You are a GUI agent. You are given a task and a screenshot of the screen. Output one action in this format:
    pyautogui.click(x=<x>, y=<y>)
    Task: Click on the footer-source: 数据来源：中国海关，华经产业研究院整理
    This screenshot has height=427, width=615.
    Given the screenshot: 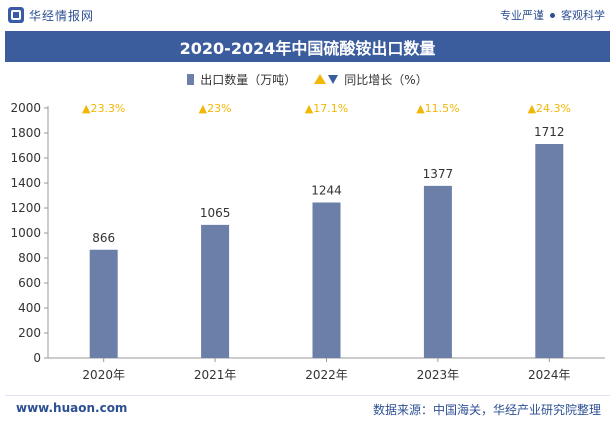 What is the action you would take?
    pyautogui.click(x=486, y=410)
    